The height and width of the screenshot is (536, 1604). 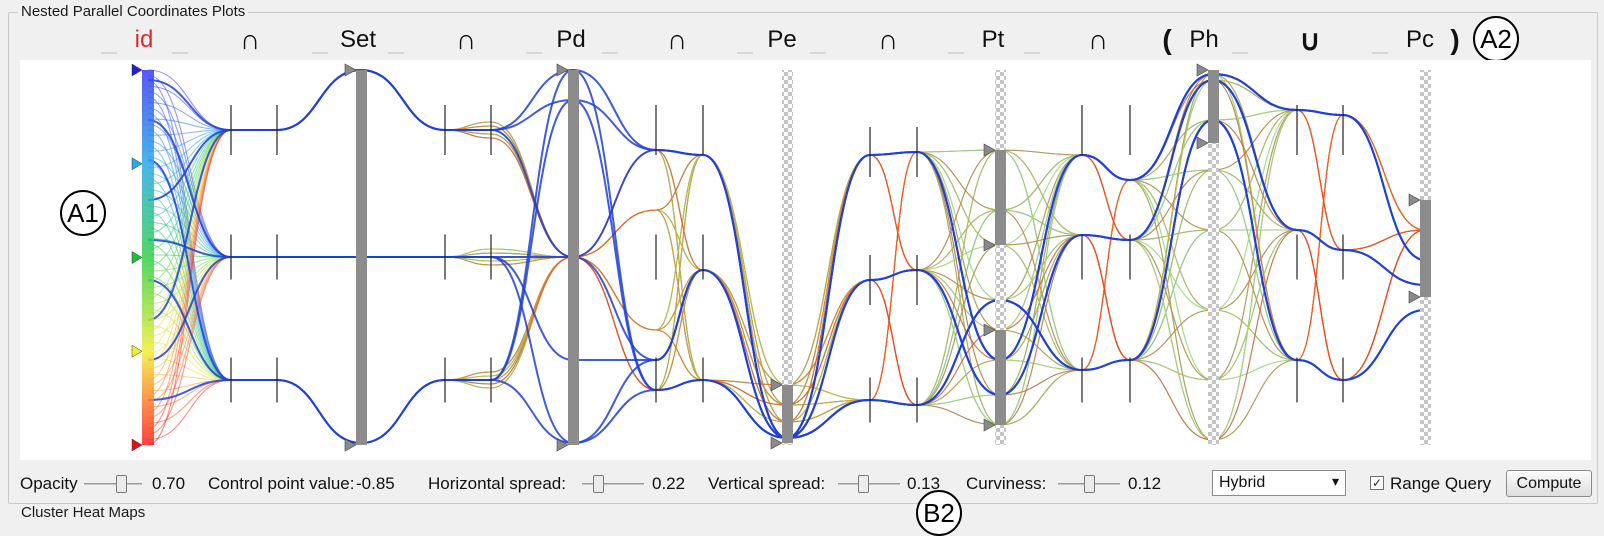 I want to click on panel-title: Nested Parallel Coordinates Plots, so click(x=133, y=11).